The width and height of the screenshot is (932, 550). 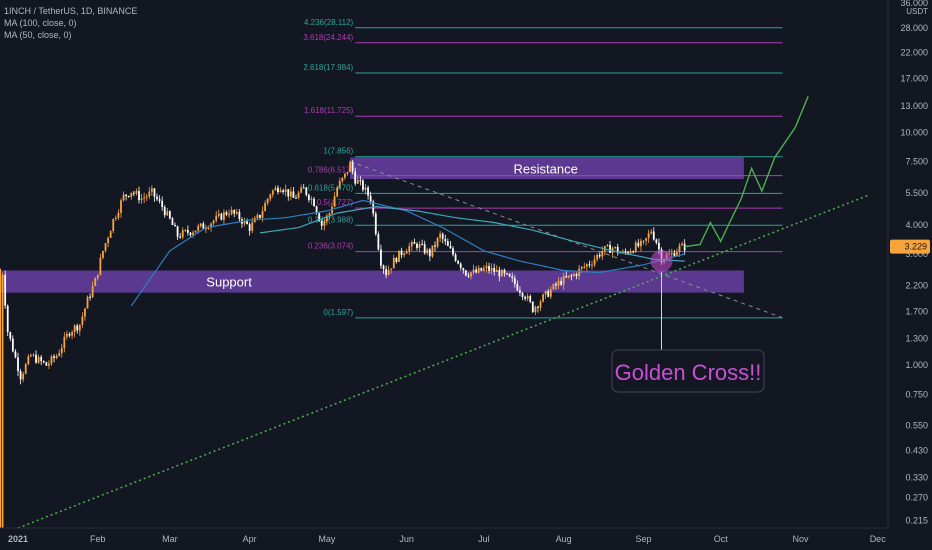 What do you see at coordinates (71, 11) in the screenshot?
I see `symbol-title: 1INCH / TetherUS, 1D, BINANCE` at bounding box center [71, 11].